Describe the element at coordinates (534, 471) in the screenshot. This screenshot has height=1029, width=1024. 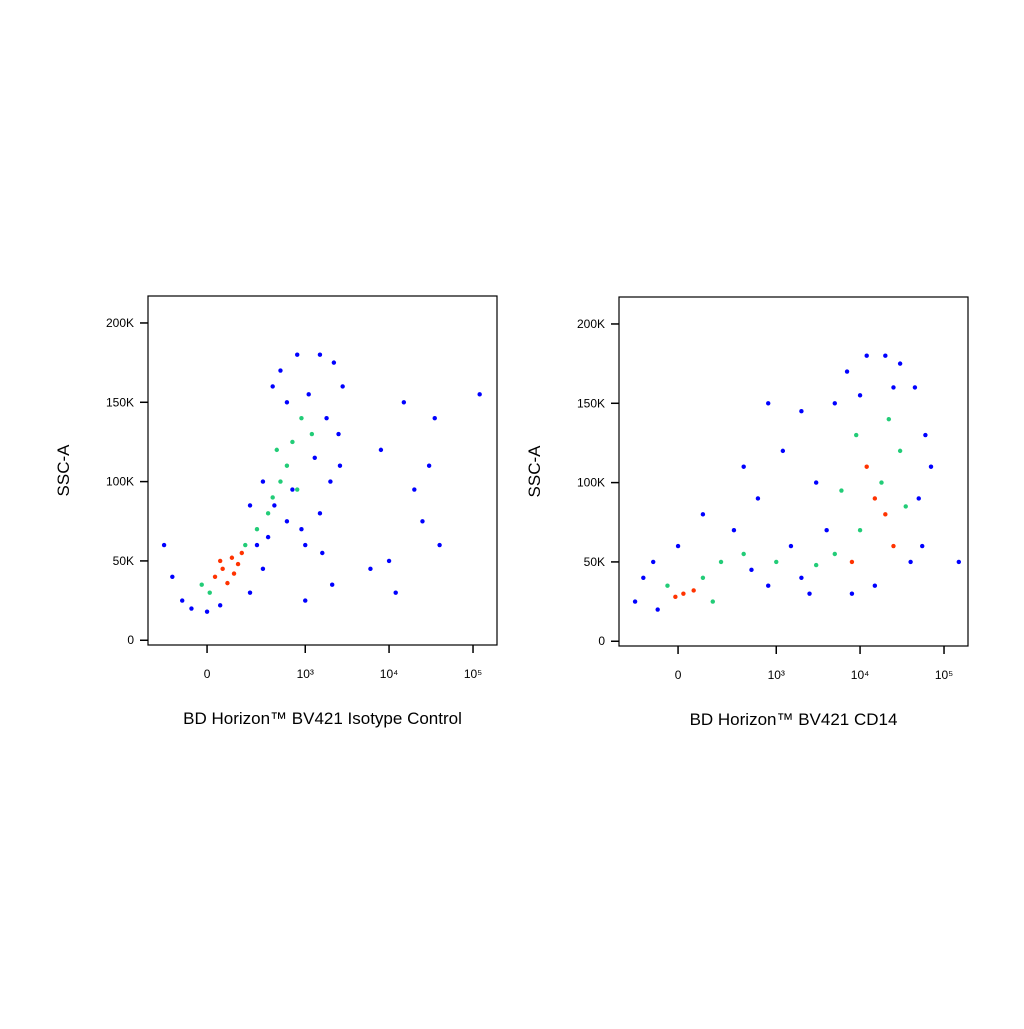
I see `y-axis-label: SSC-A` at that location.